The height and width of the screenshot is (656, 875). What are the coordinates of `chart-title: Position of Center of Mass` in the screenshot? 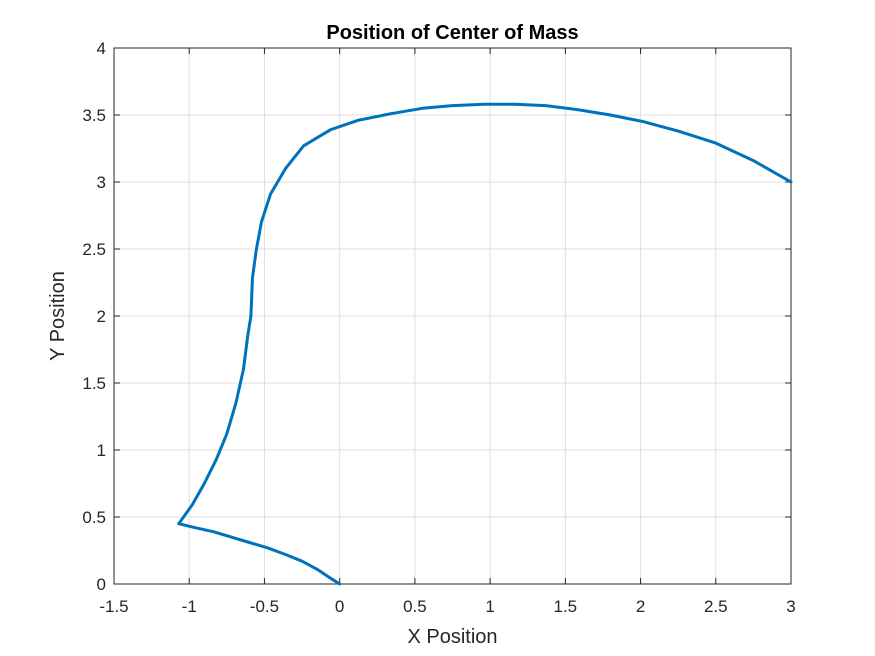 It's located at (452, 33).